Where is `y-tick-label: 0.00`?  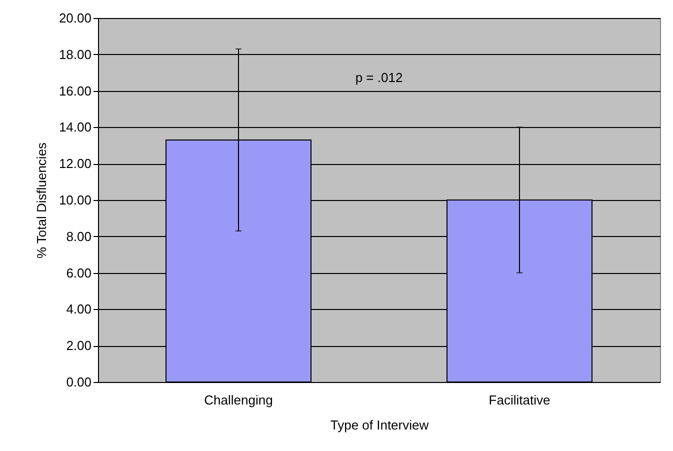
y-tick-label: 0.00 is located at coordinates (79, 382).